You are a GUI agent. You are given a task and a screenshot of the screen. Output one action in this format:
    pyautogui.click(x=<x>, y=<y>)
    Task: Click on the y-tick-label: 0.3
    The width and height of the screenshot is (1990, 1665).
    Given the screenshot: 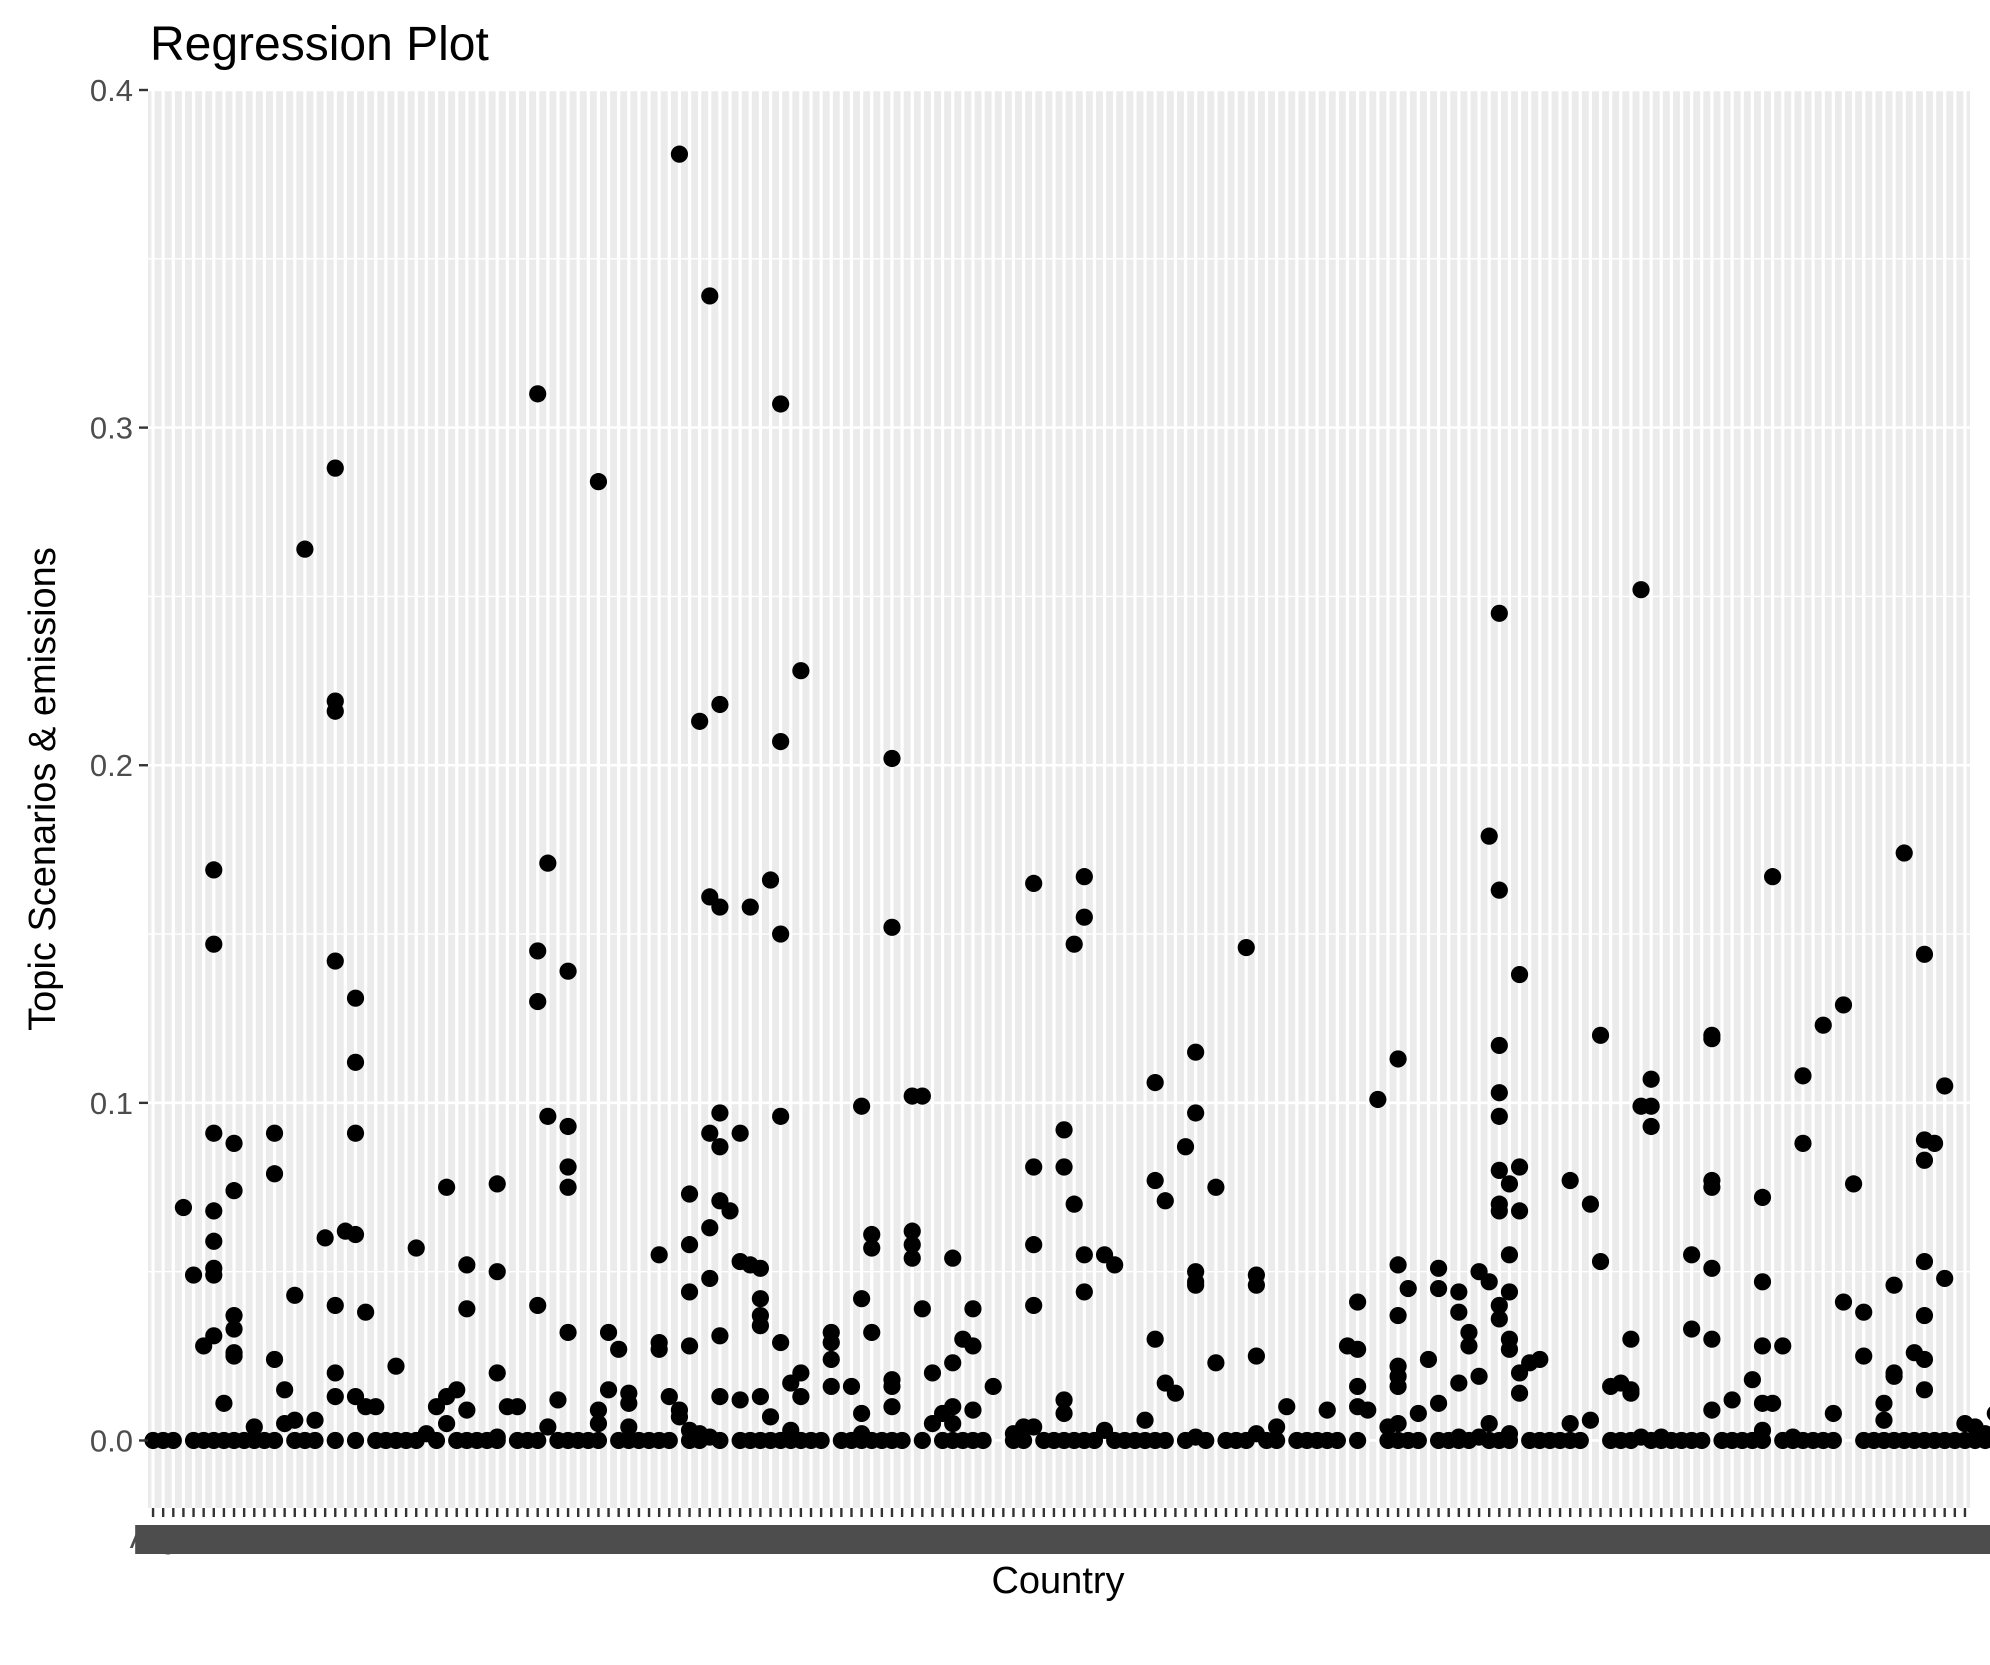 What is the action you would take?
    pyautogui.click(x=111, y=428)
    